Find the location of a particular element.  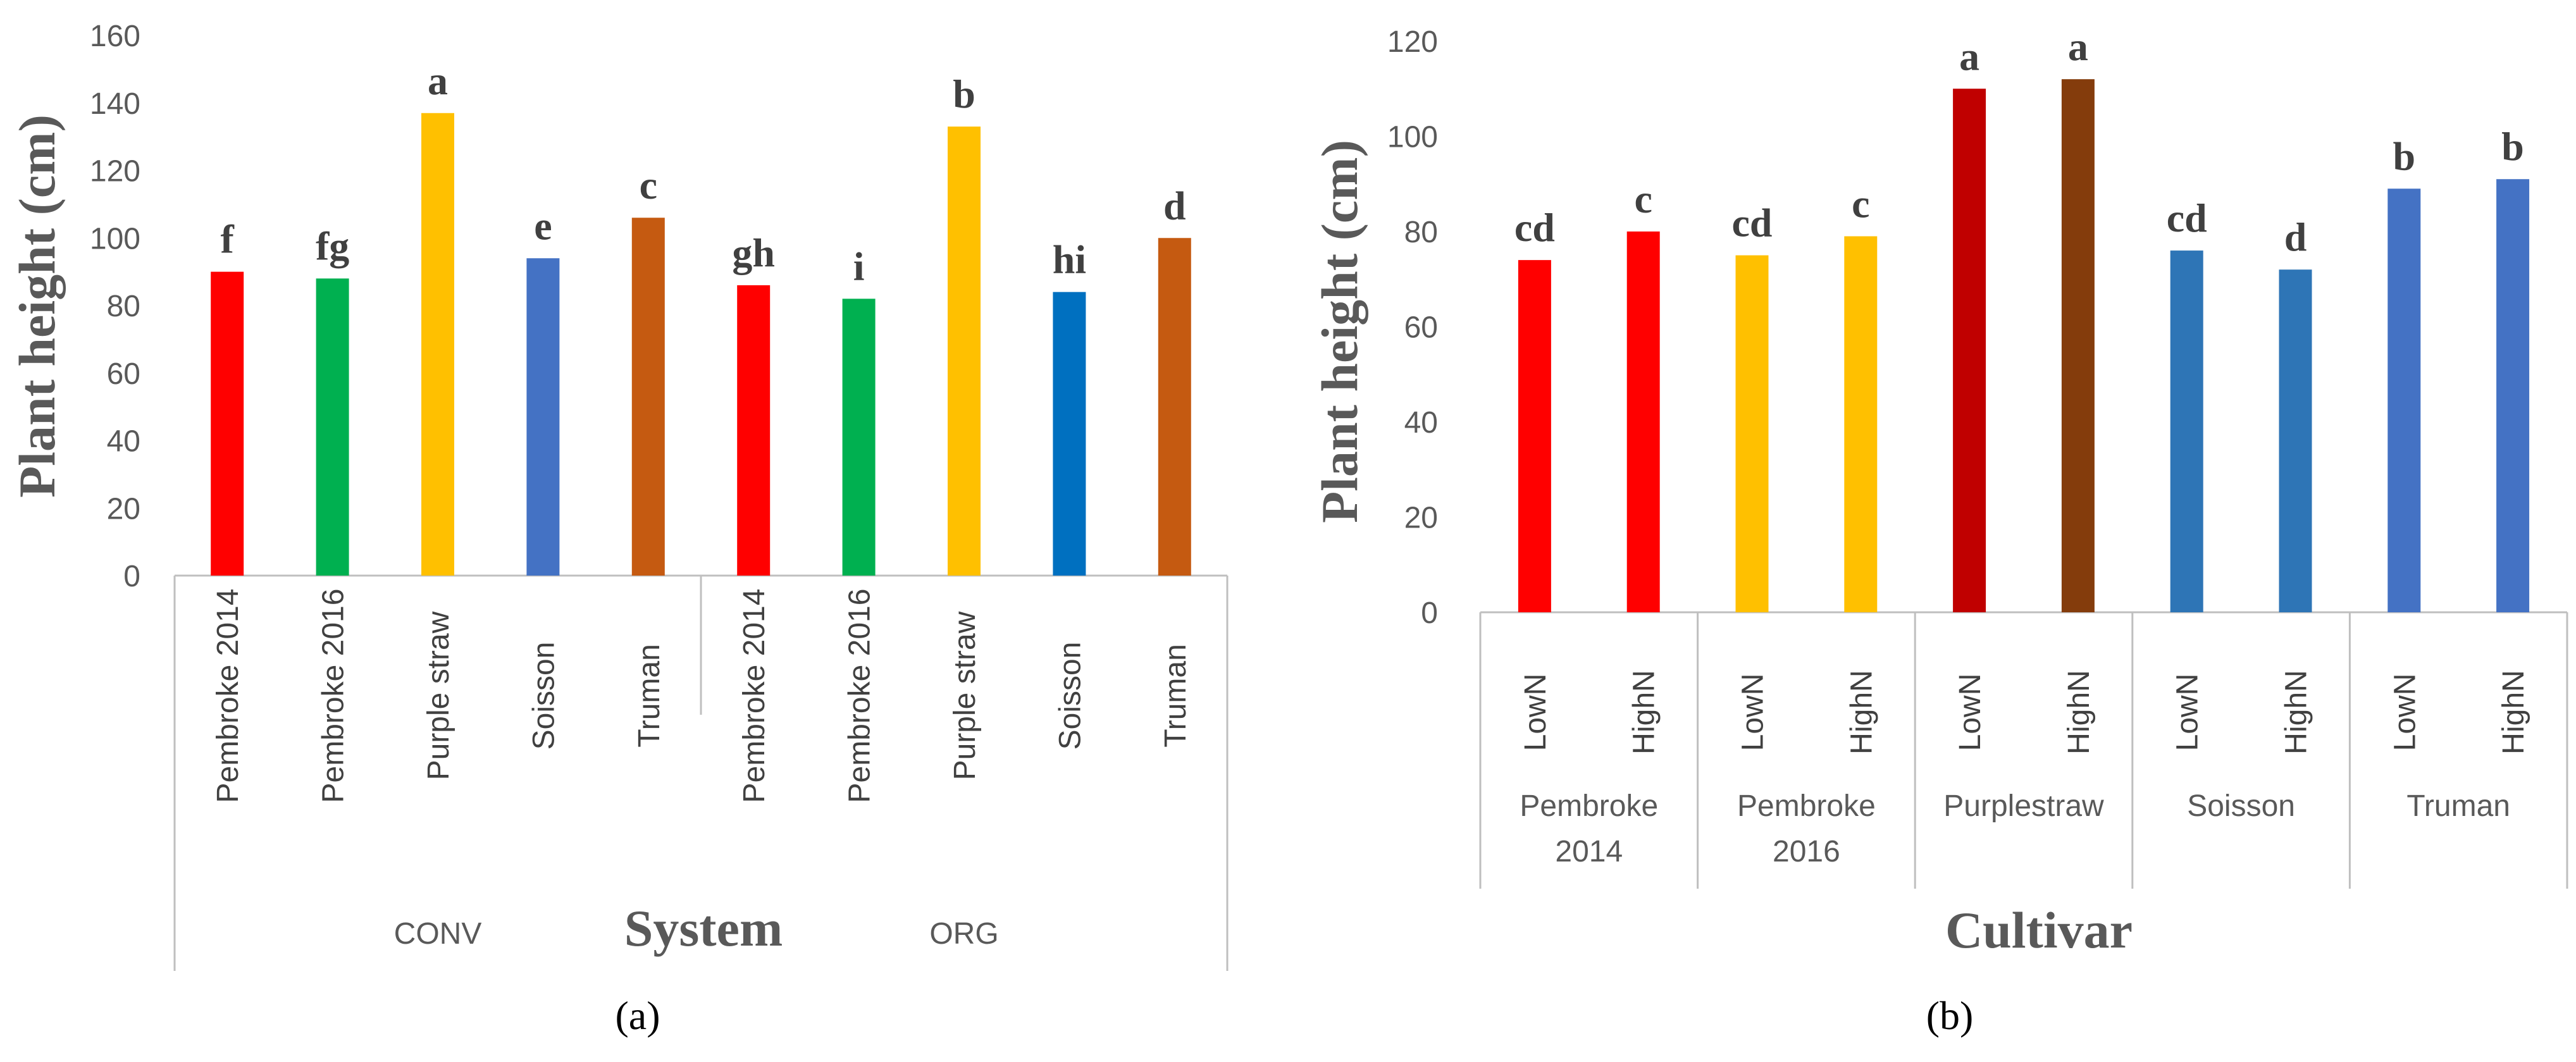

significance-letter: fg is located at coordinates (332, 245).